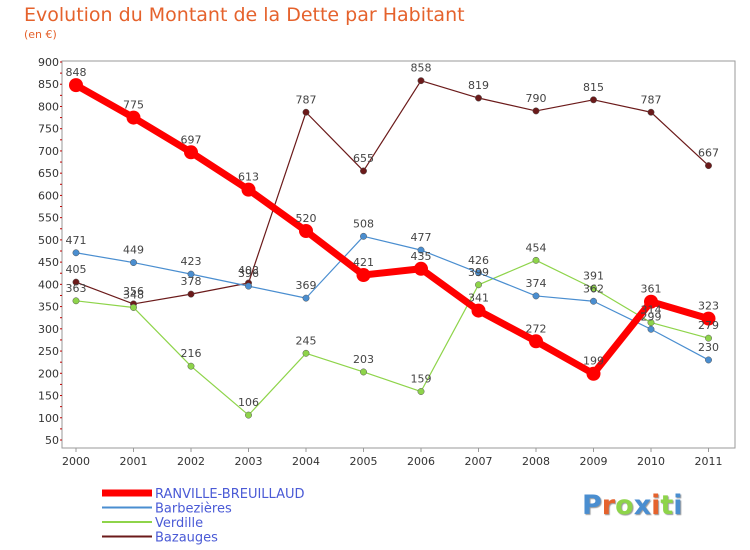  Describe the element at coordinates (179, 523) in the screenshot. I see `legend-label: Verdille` at that location.